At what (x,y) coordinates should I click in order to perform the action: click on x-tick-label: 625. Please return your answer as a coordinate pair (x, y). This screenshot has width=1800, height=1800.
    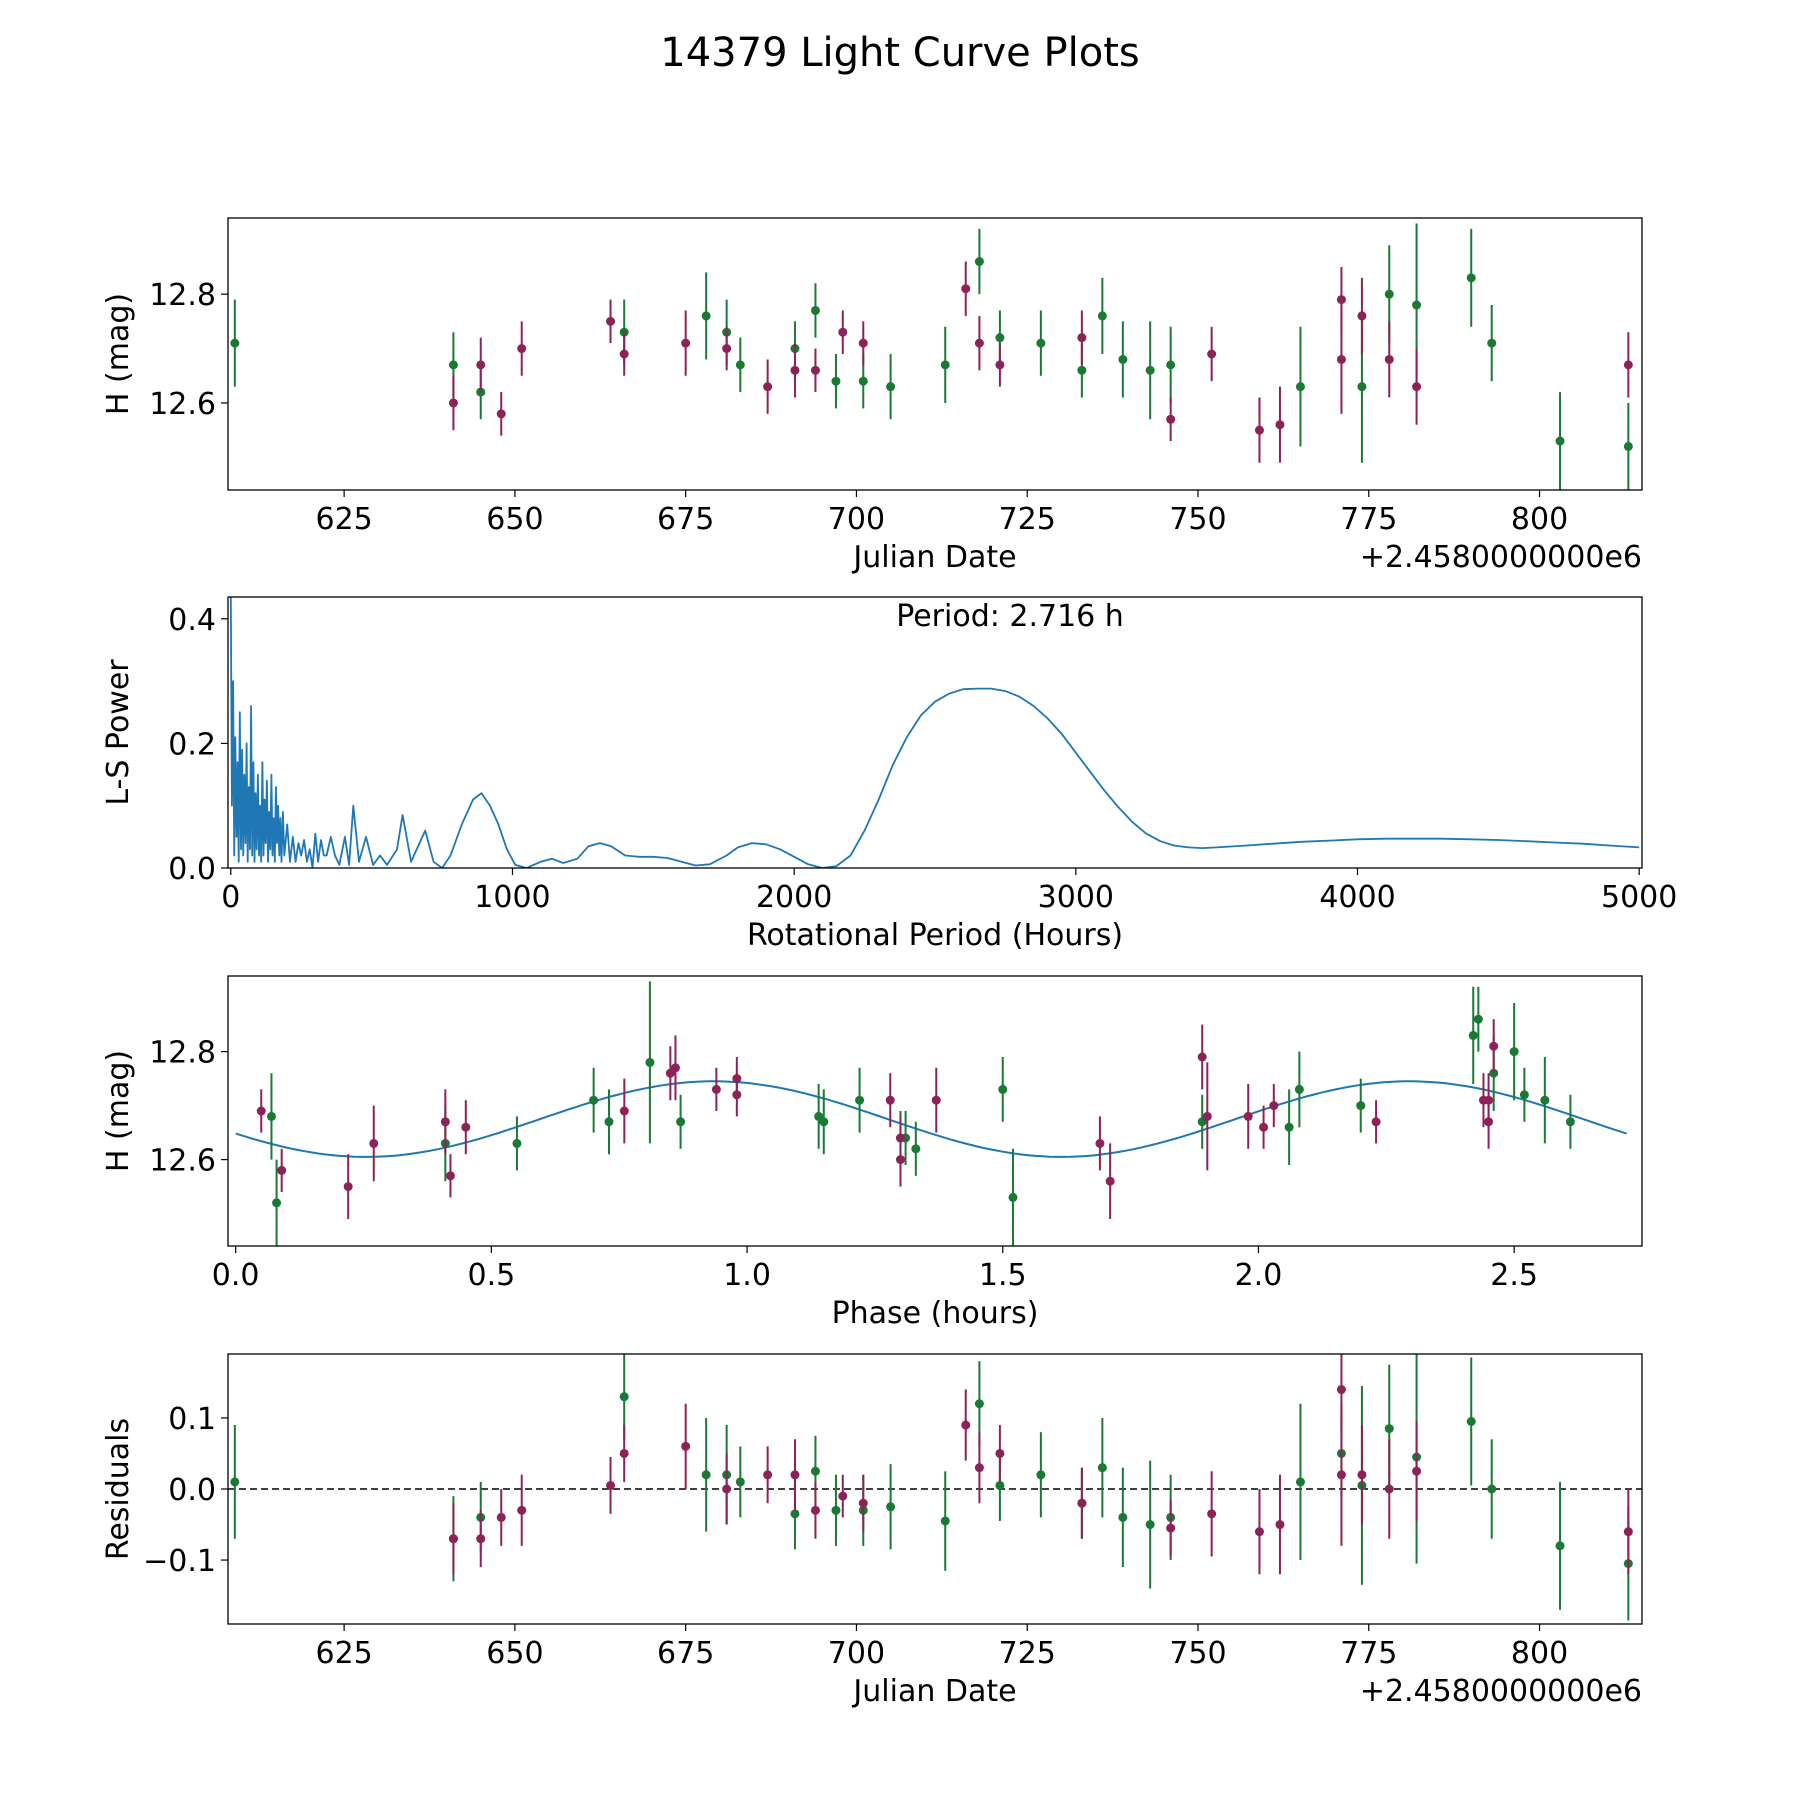
    Looking at the image, I should click on (343, 519).